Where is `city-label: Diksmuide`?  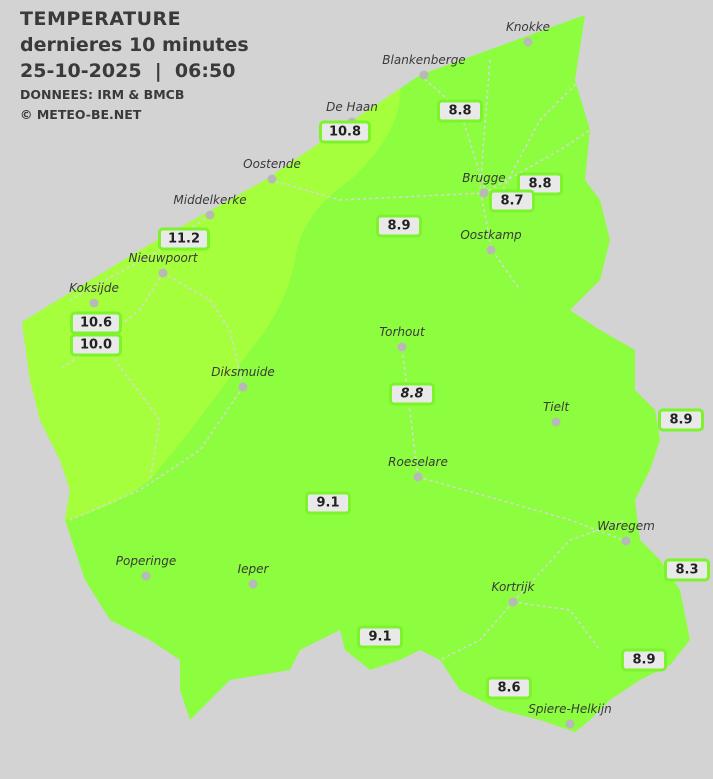
city-label: Diksmuide is located at coordinates (243, 372).